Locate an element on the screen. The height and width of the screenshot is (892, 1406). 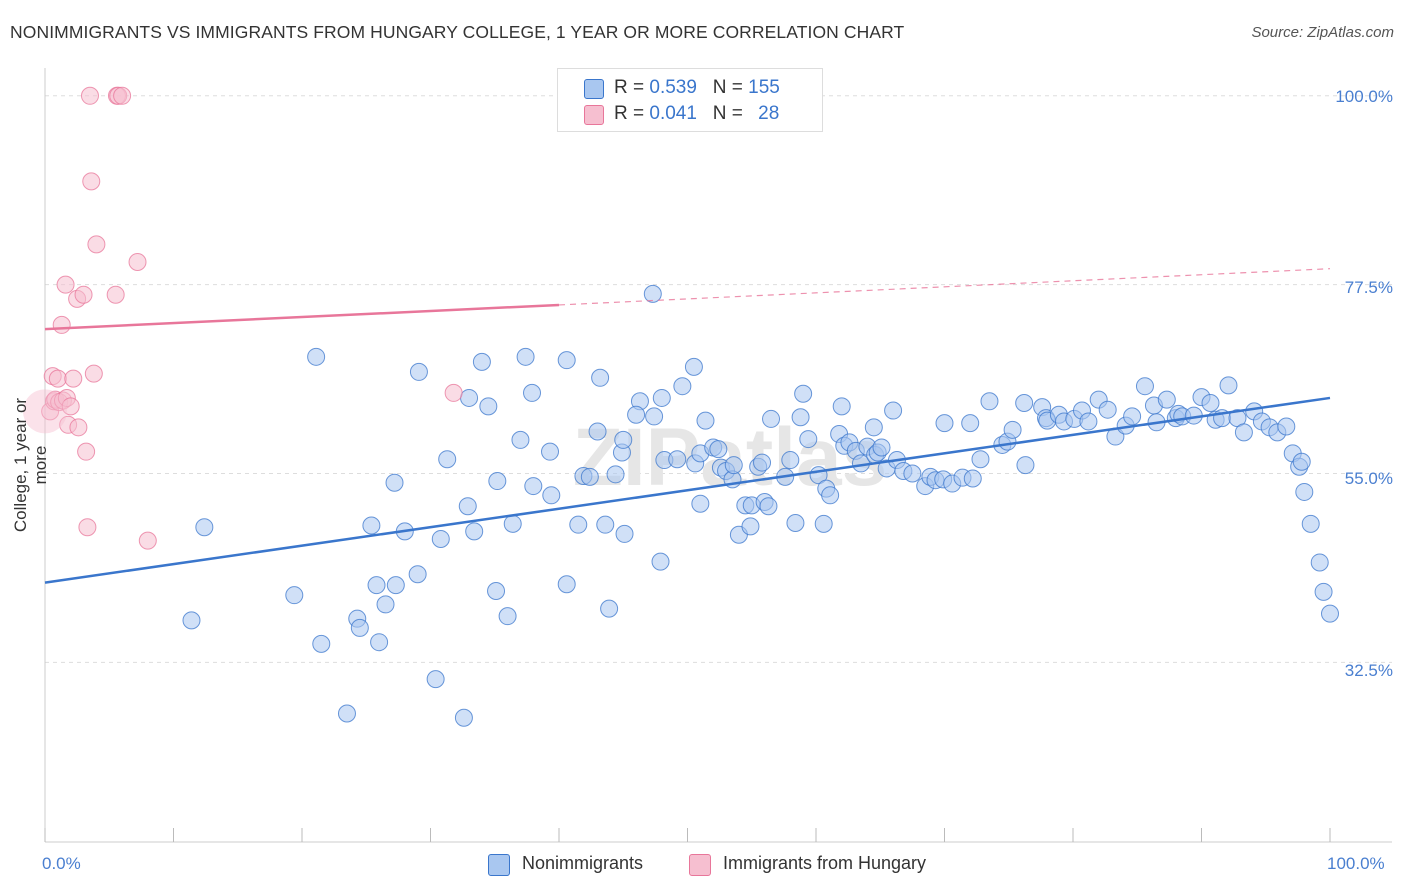
source-label: Source: ZipAtlas.com is located at coordinates (1322, 32).